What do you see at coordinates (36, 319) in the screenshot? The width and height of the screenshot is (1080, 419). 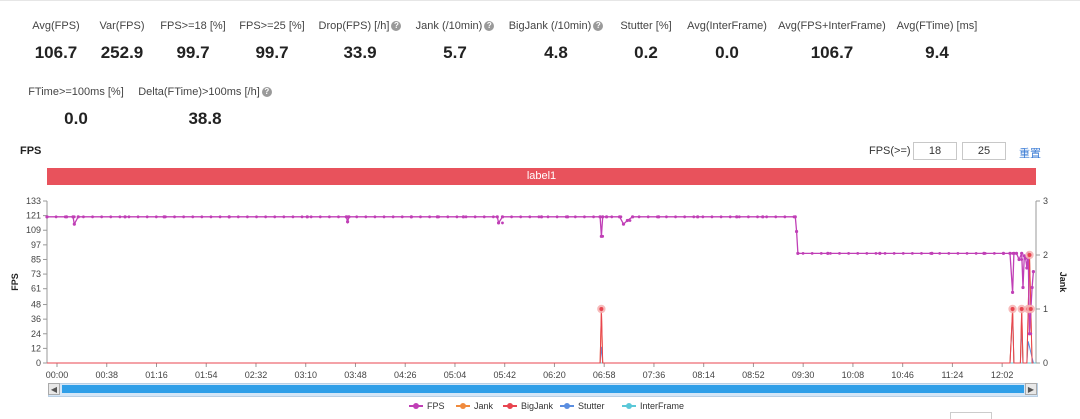 I see `y-tick-label: 36` at bounding box center [36, 319].